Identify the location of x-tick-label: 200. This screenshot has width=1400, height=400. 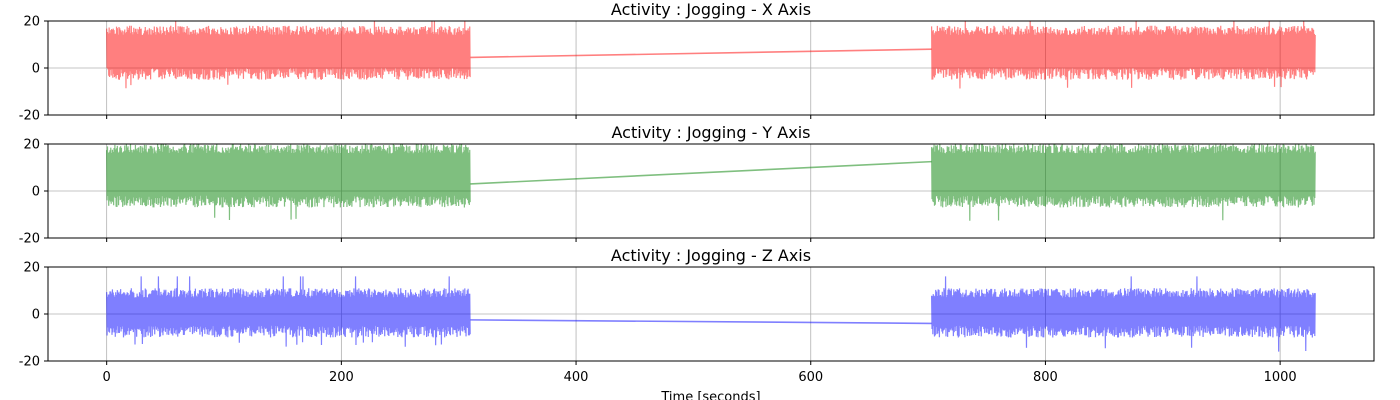
(341, 377).